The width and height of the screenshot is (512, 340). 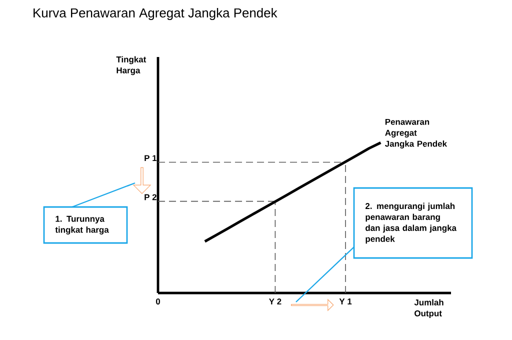 I want to click on text: Tingkat Harga, so click(x=131, y=66).